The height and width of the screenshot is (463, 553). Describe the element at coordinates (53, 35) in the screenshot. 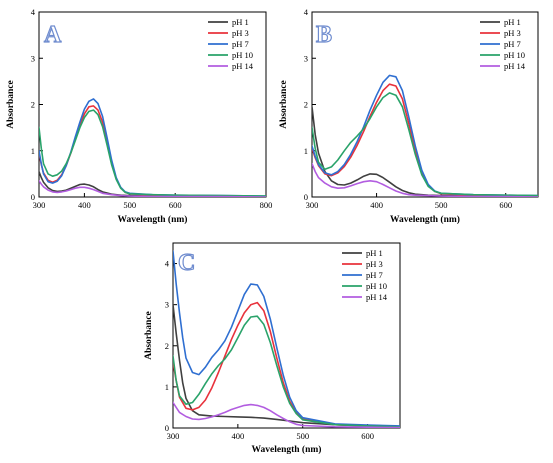

I see `panel-letter: A` at that location.